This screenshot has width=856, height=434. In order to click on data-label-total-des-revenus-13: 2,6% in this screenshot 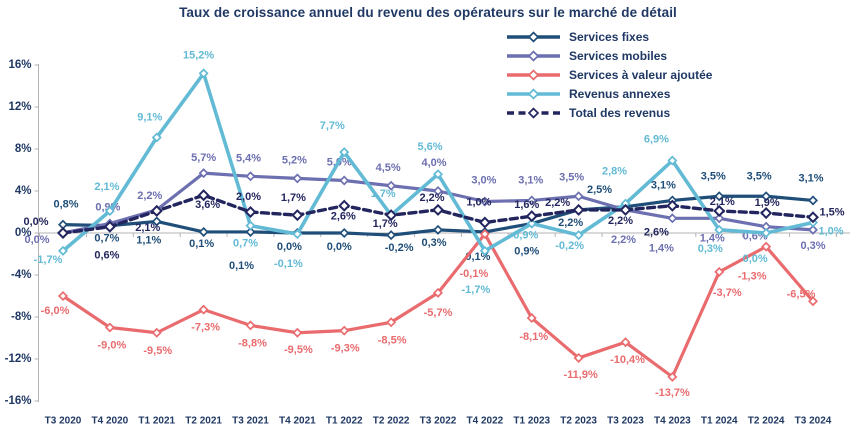, I will do `click(656, 233)`.